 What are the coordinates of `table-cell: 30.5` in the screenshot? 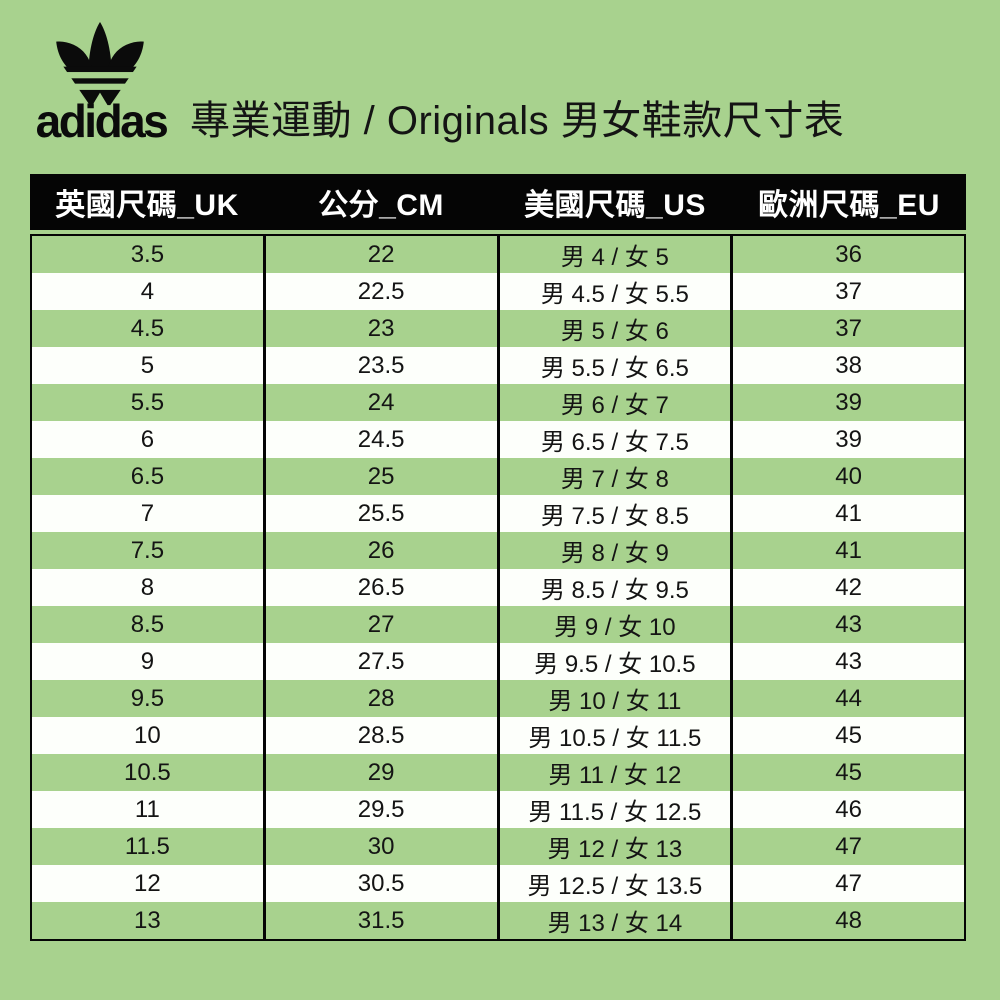 It's located at (379, 883).